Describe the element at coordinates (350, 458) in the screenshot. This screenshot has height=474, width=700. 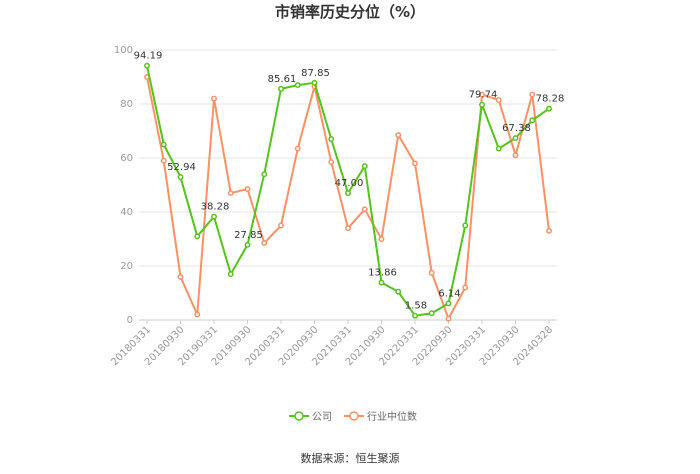
I see `source-note: 数据来源：恒生聚源` at that location.